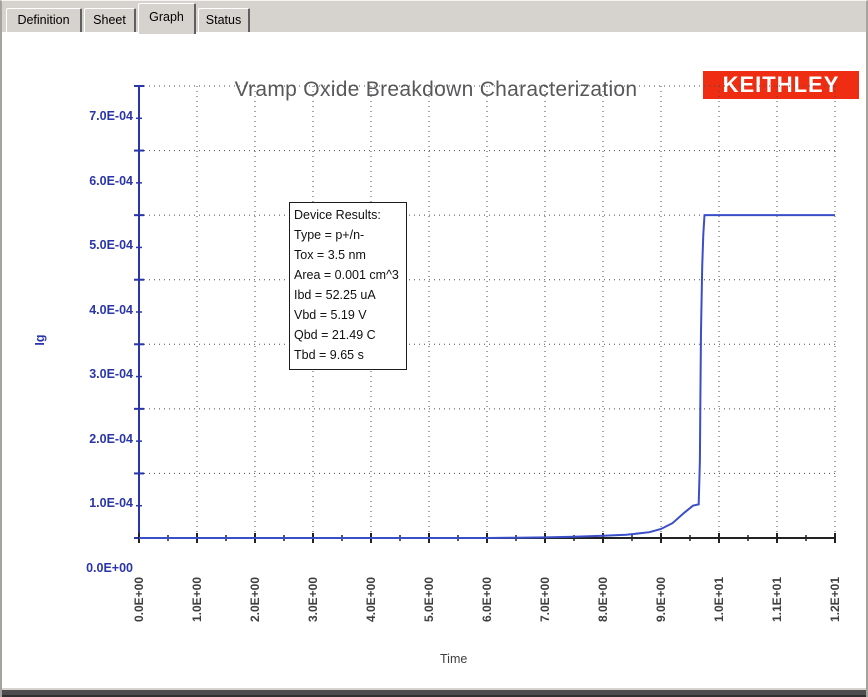  Describe the element at coordinates (111, 116) in the screenshot. I see `y-tick-label: 7.0E-04` at that location.